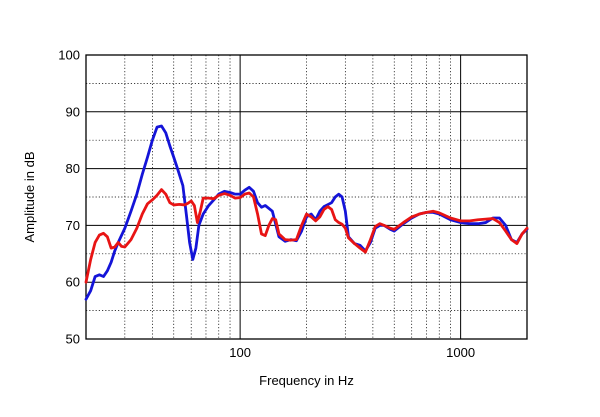 The width and height of the screenshot is (600, 417). Describe the element at coordinates (460, 352) in the screenshot. I see `x-tick-label: 1000` at that location.